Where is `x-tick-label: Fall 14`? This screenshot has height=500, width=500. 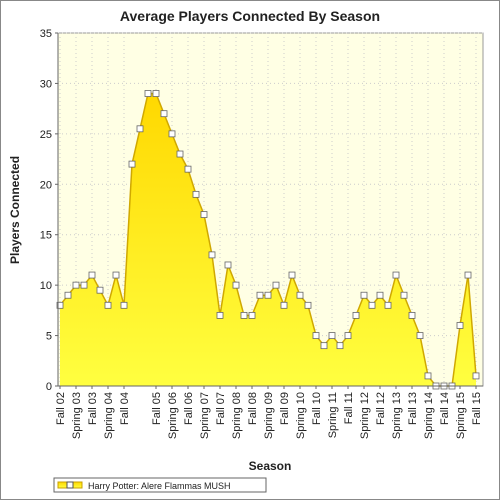
x-tick-label: Fall 14 is located at coordinates (445, 408).